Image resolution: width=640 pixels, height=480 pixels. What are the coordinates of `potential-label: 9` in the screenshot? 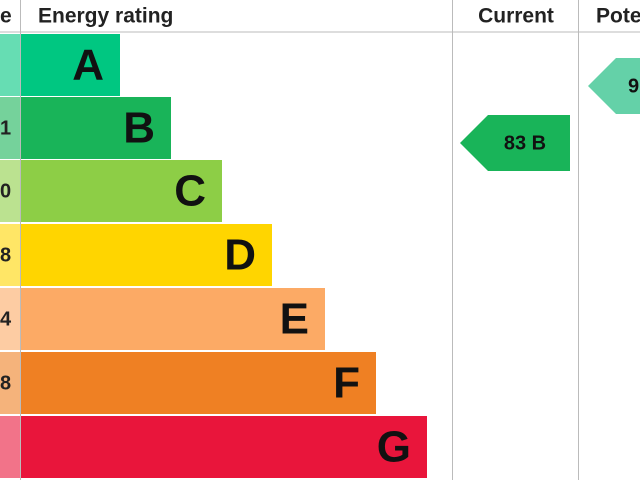 It's located at (633, 86).